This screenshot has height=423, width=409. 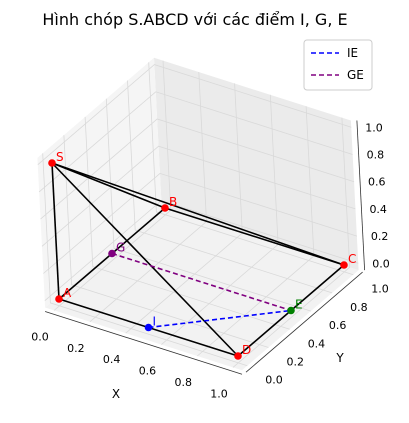 I want to click on z-tick-label: 0.8, so click(x=376, y=155).